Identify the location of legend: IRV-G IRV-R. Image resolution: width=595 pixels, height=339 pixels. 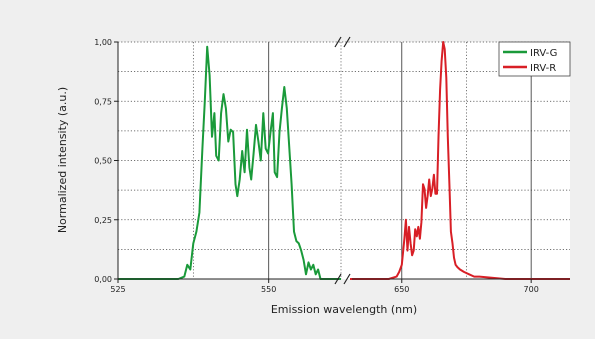
(534, 59).